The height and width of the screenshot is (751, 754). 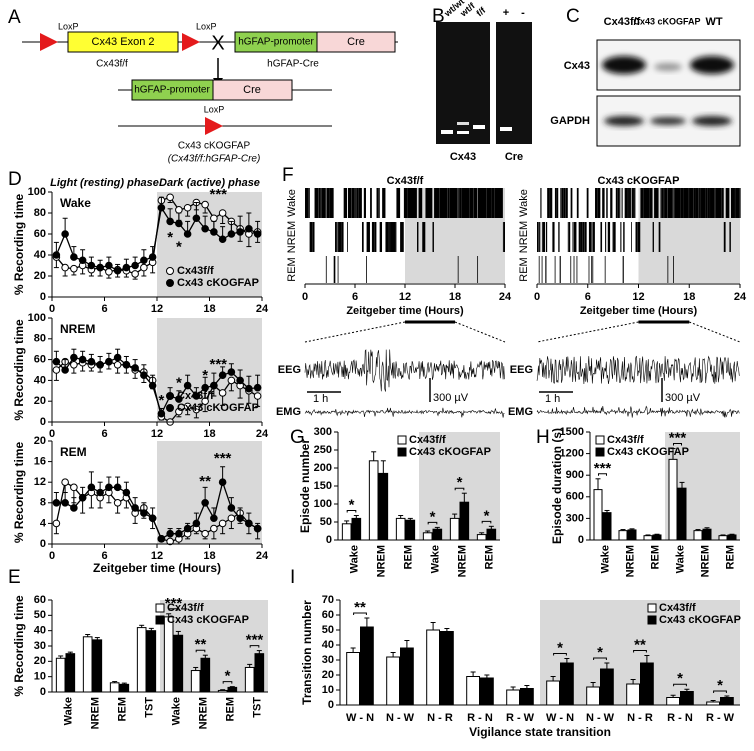 I want to click on x-tick-label: 6, so click(x=588, y=297).